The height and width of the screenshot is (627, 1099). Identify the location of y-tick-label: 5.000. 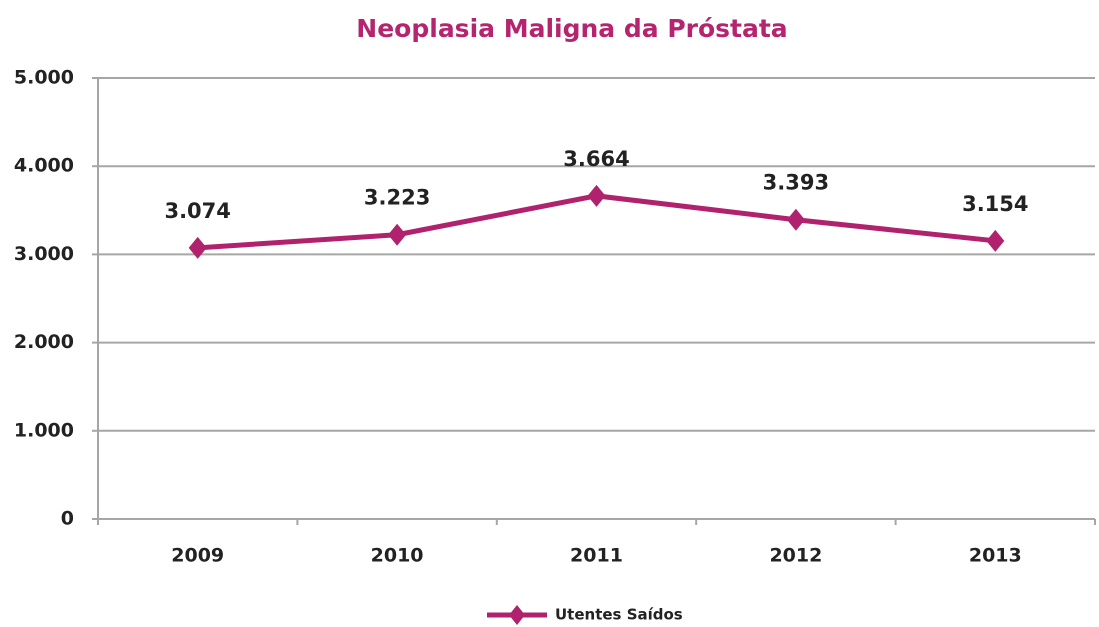
(44, 78).